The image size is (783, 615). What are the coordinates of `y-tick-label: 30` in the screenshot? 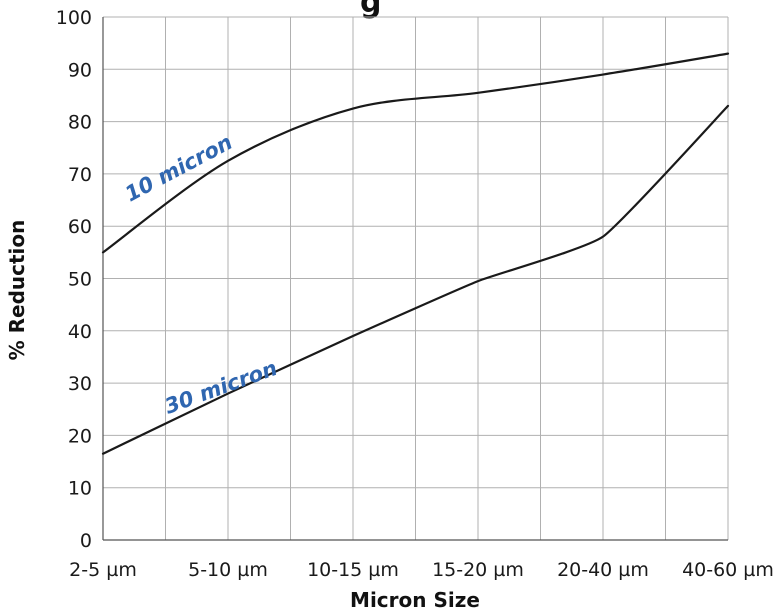 It's located at (80, 384).